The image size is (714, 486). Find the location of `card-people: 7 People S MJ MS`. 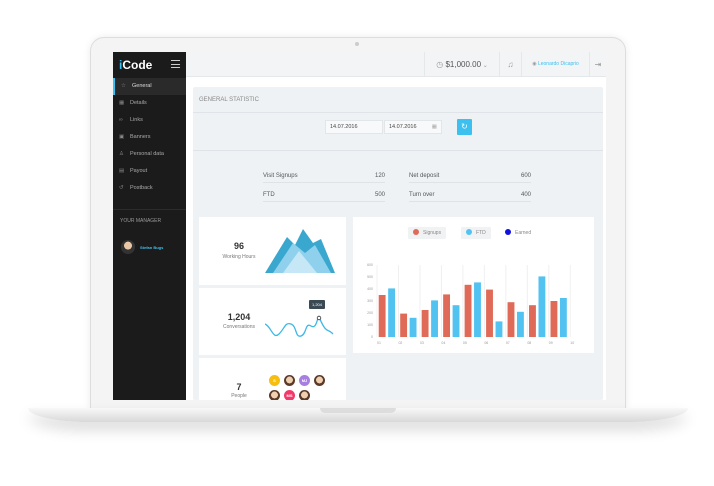

card-people: 7 People S MJ MS is located at coordinates (272, 379).